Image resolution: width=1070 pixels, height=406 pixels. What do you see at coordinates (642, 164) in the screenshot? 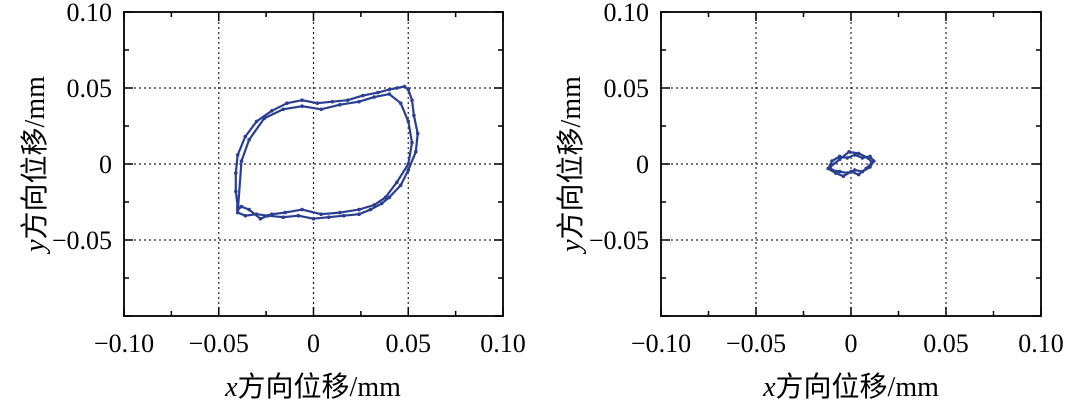
I see `y-tick-label: 0` at bounding box center [642, 164].